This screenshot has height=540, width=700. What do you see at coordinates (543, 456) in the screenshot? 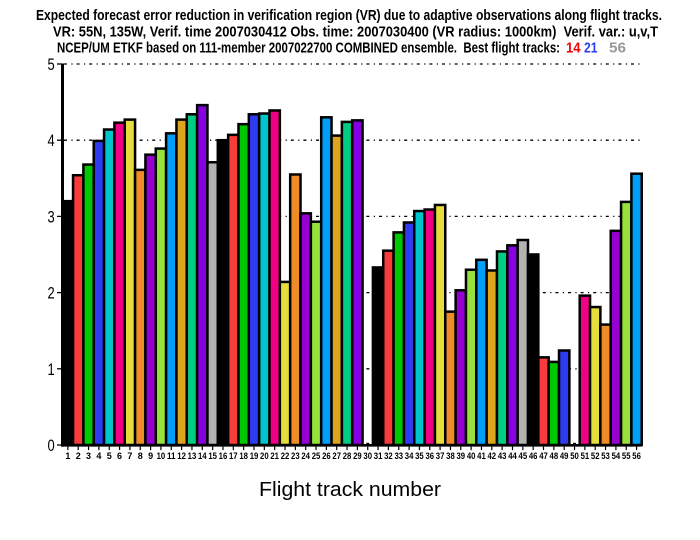
I see `svg-text: 47` at bounding box center [543, 456].